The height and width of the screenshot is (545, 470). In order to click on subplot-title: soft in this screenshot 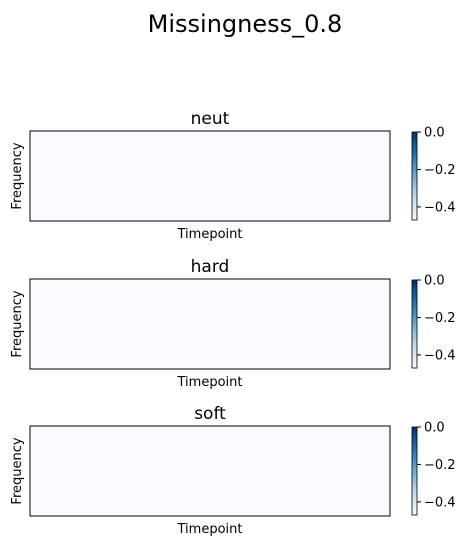, I will do `click(210, 414)`.